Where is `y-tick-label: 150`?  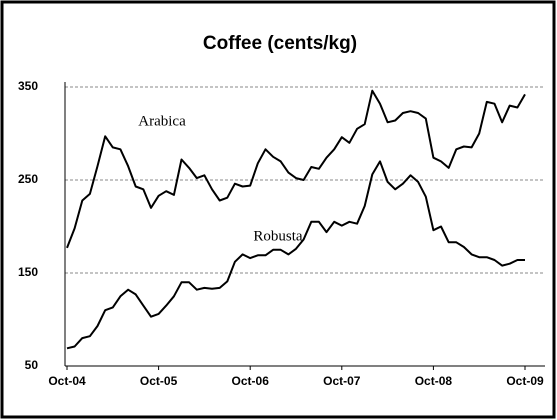
y-tick-label: 150 is located at coordinates (28, 272).